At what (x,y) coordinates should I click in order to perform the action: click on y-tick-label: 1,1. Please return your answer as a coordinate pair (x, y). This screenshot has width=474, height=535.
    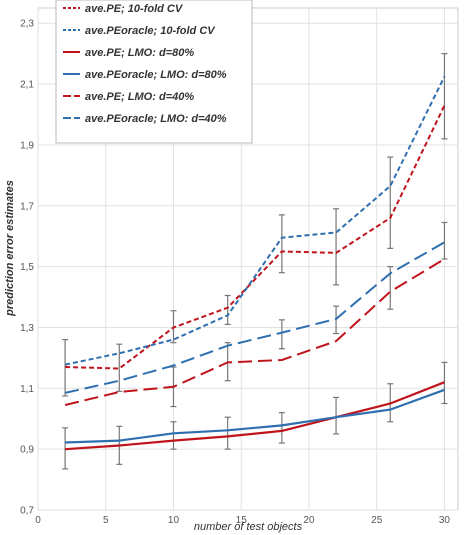
    Looking at the image, I should click on (27, 389).